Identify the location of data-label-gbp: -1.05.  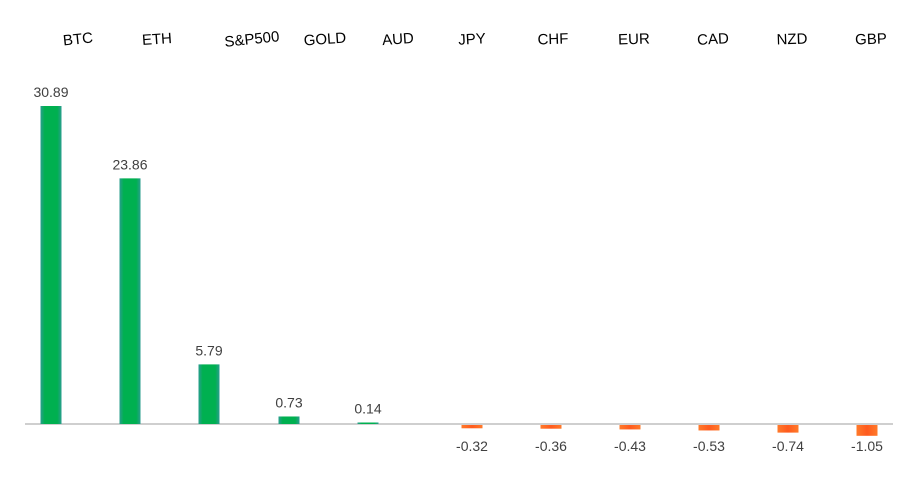
(867, 446).